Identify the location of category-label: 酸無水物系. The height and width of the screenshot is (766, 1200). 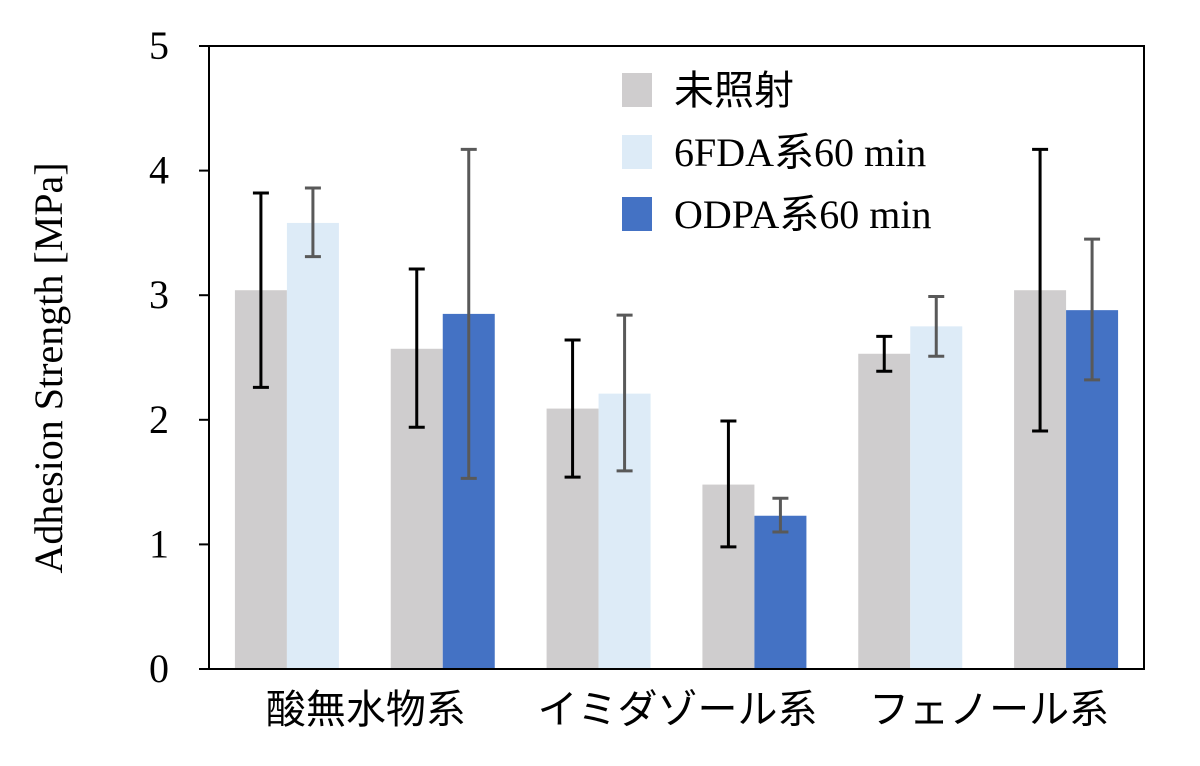
(366, 710).